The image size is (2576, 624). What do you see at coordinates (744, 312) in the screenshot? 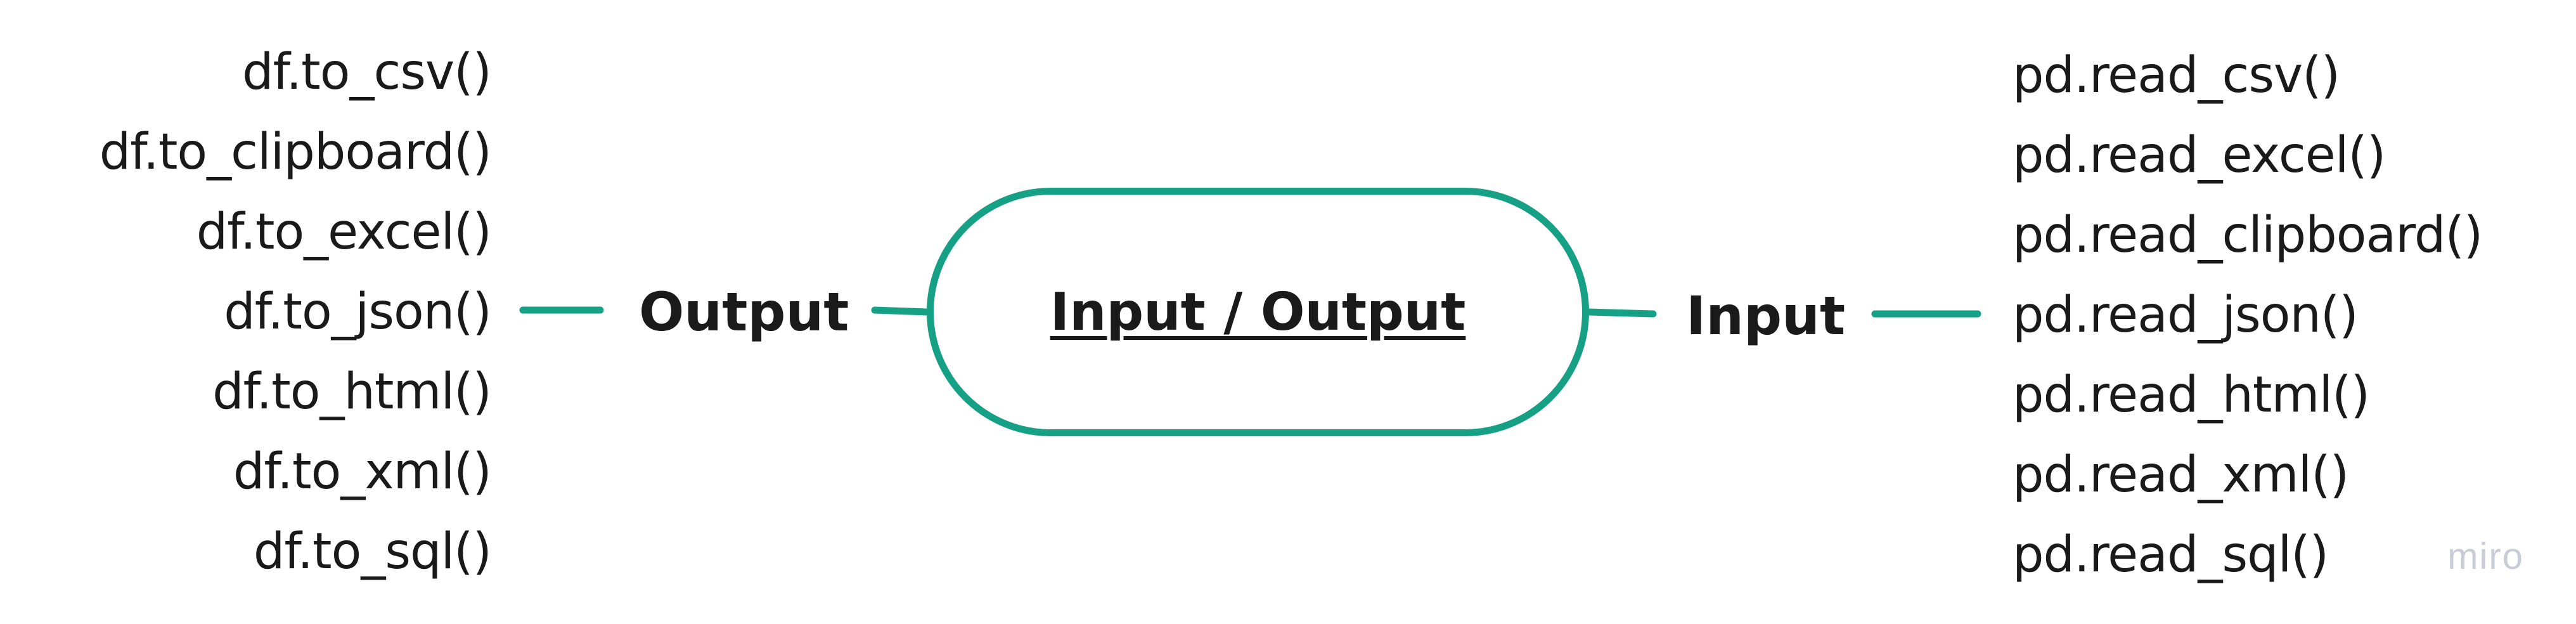
I see `output-branch-label: Output` at bounding box center [744, 312].